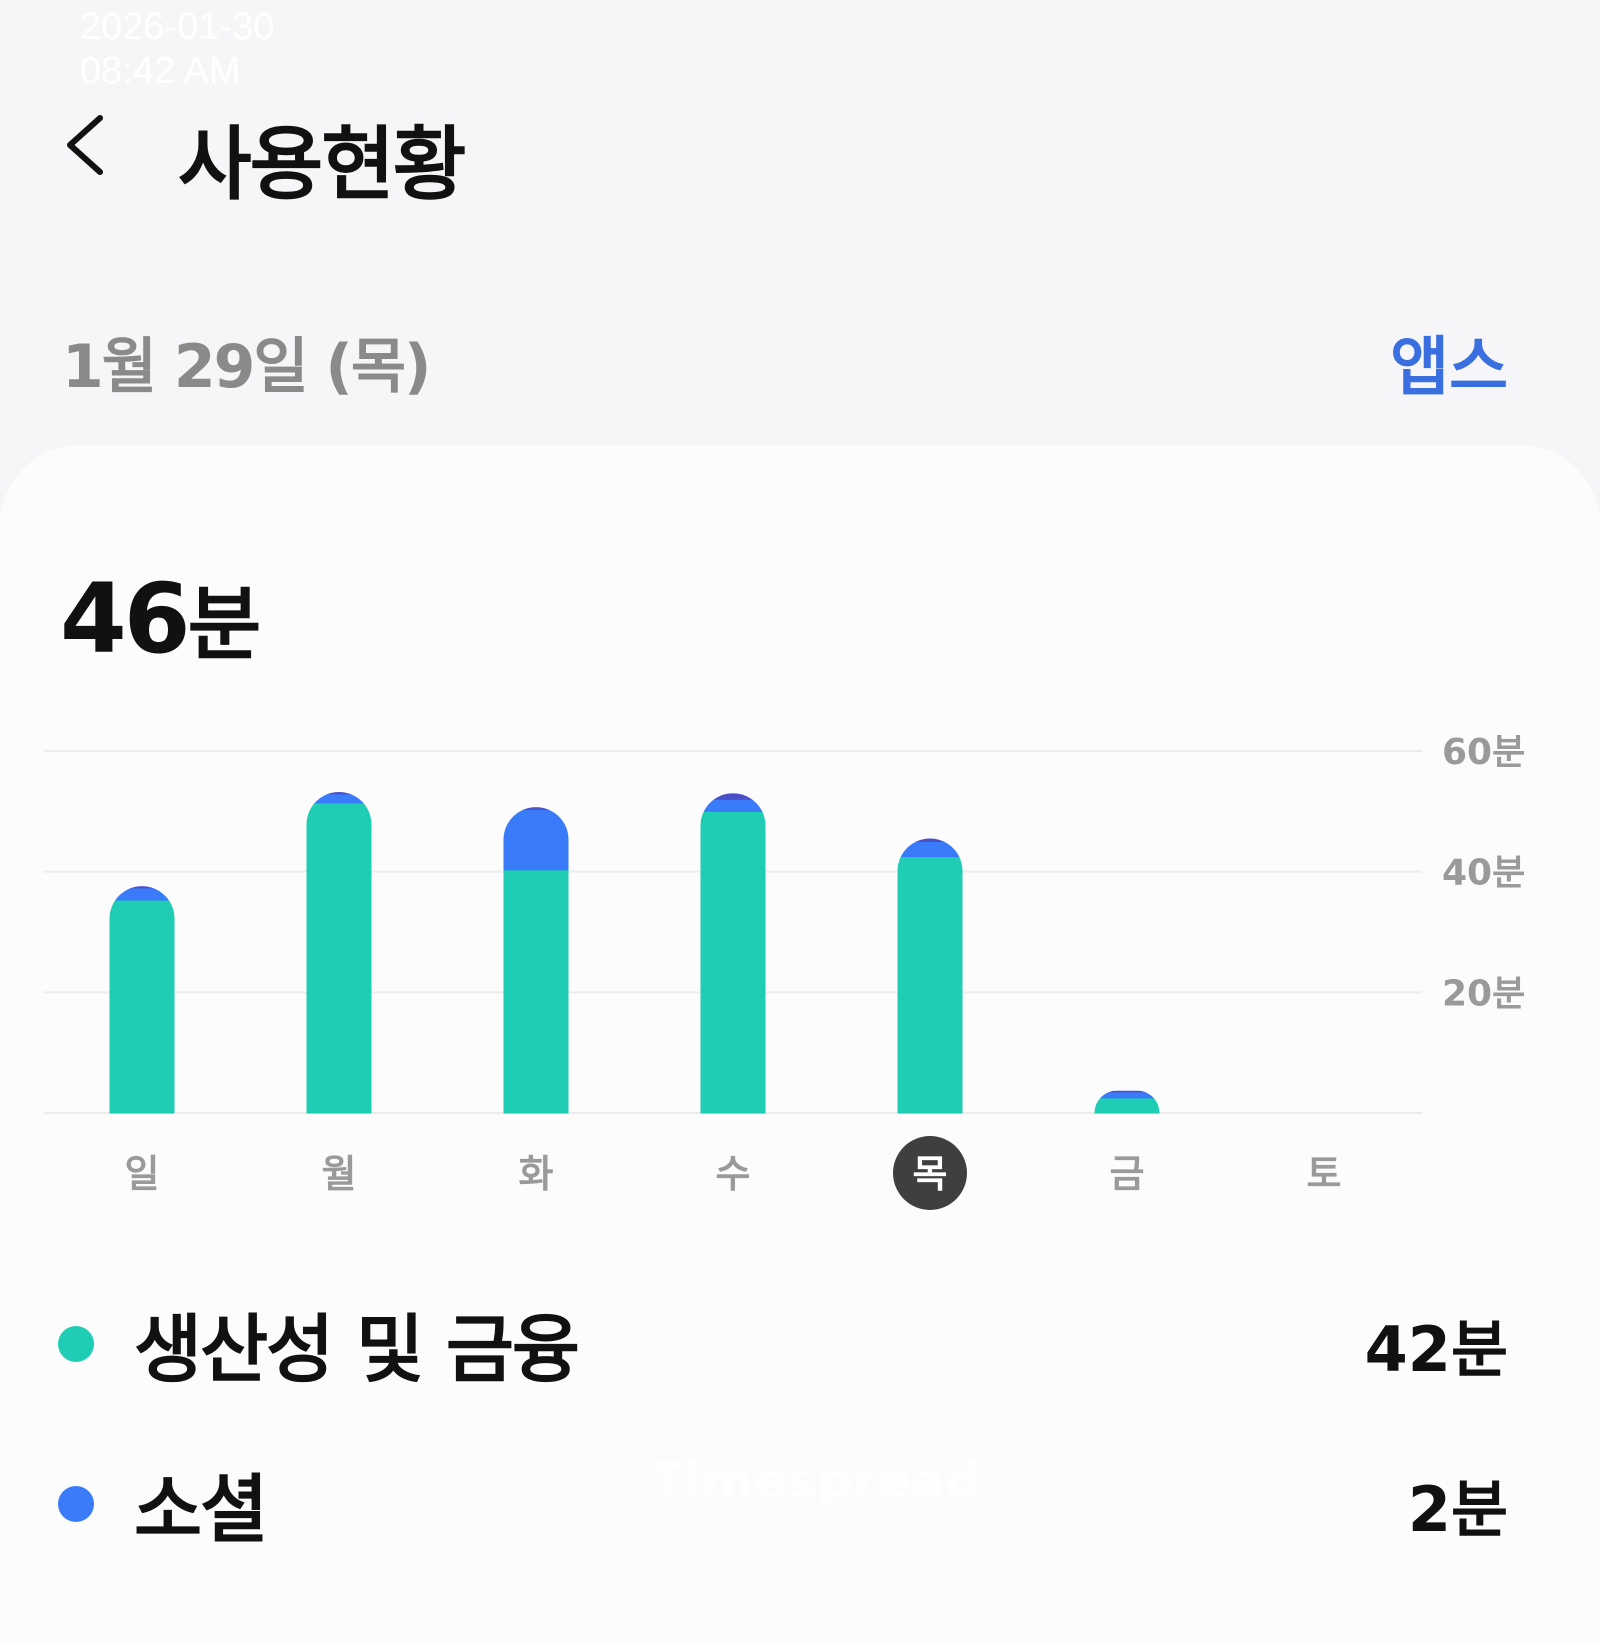 The width and height of the screenshot is (1600, 1645). I want to click on productivity-dot-icon, so click(76, 1343).